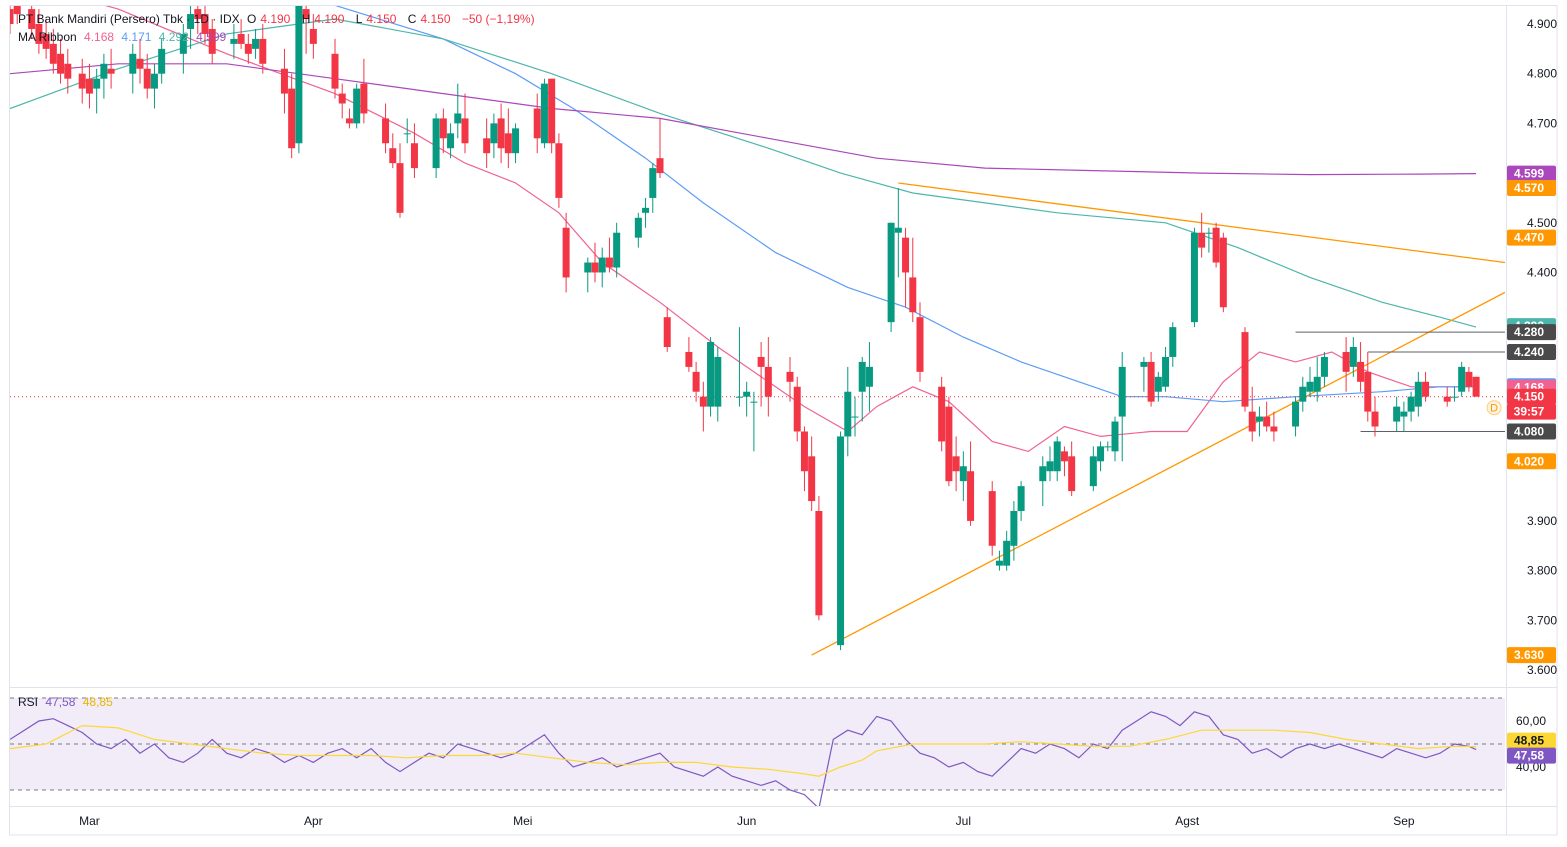 This screenshot has width=1567, height=847. What do you see at coordinates (67, 702) in the screenshot?
I see `rsi-legend: RSI 47,58 48,85` at bounding box center [67, 702].